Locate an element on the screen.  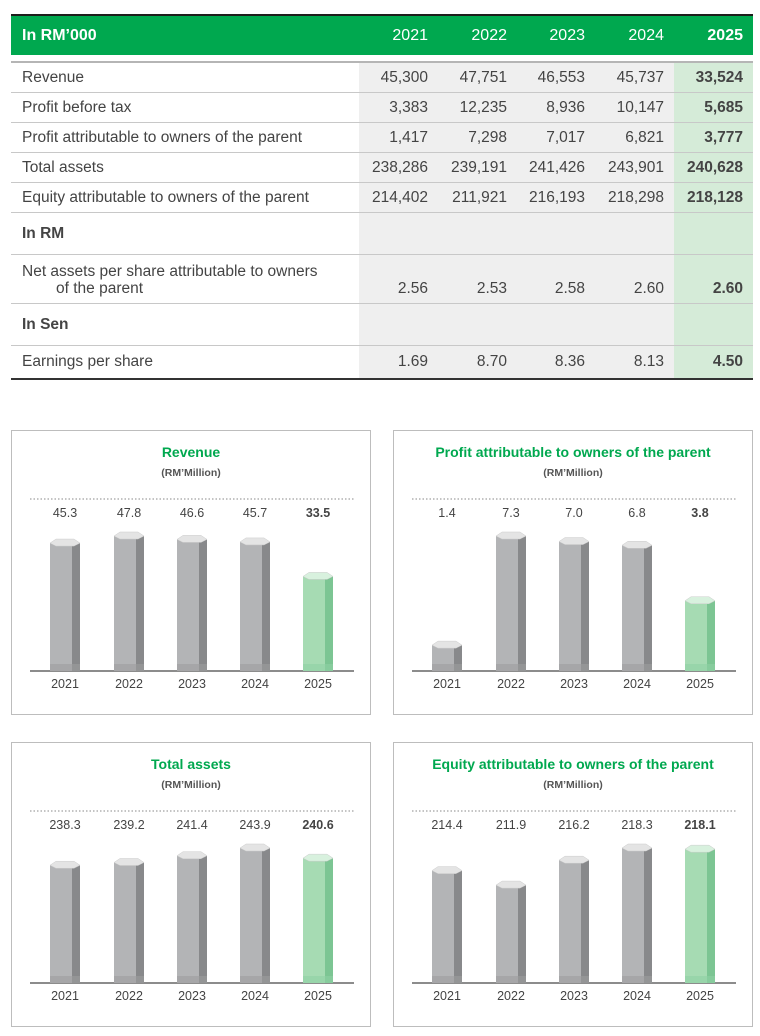
header-year-current: 2025 is located at coordinates (725, 35).